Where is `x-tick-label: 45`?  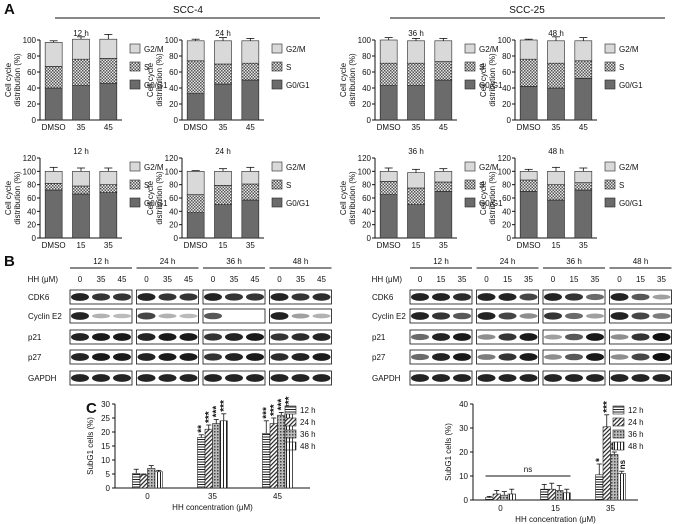
x-tick-label: 45 is located at coordinates (443, 127).